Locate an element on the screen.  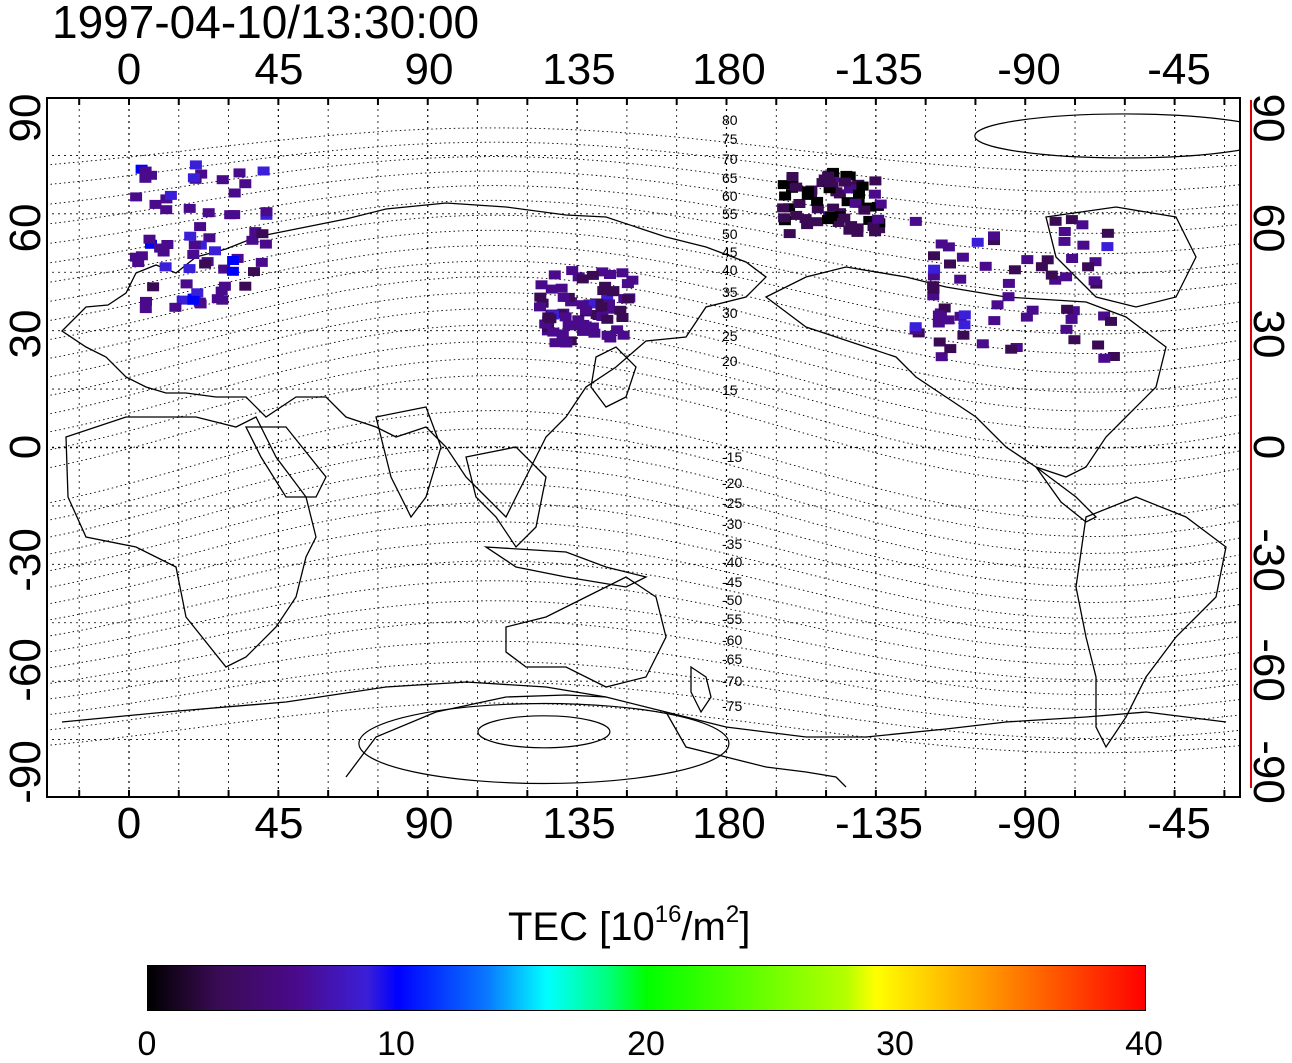
colorbar-tick-40: 40 is located at coordinates (1144, 1044).